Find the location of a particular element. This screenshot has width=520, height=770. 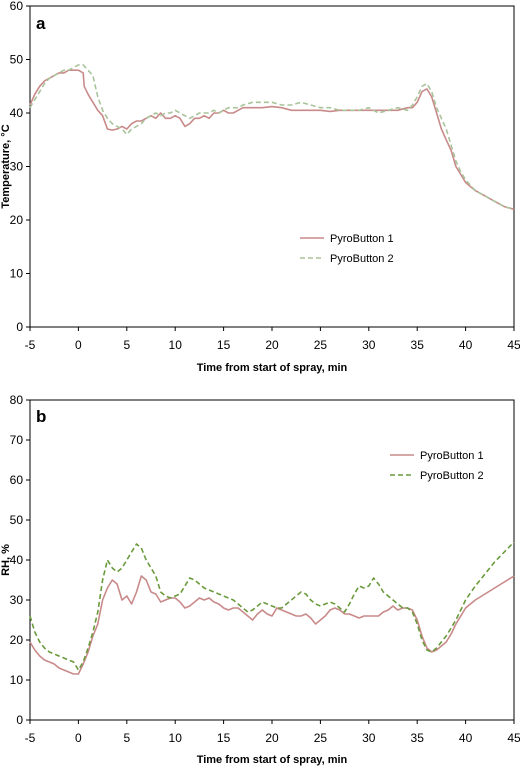

y-axis-title: RH, % is located at coordinates (6, 560).